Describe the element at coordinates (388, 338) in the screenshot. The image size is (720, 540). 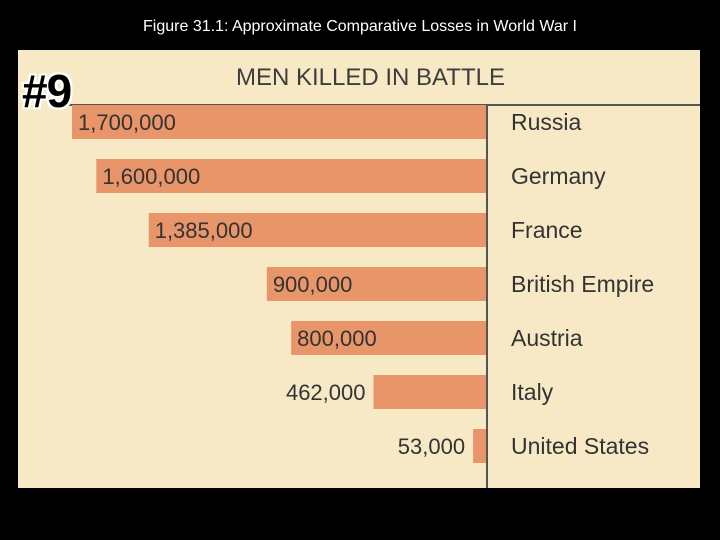
I see `bar-austria` at that location.